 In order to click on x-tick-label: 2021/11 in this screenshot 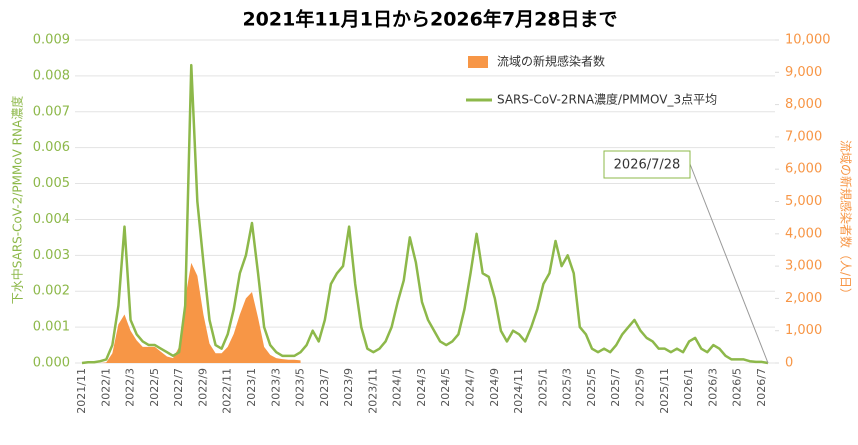, I will do `click(81, 391)`.